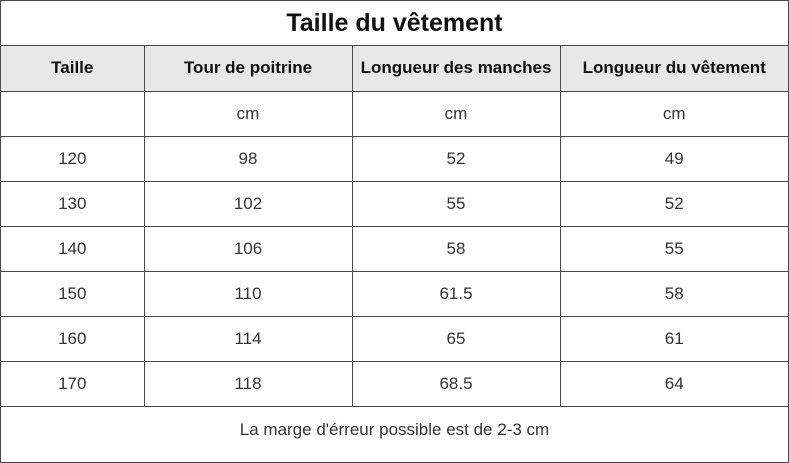 Image resolution: width=789 pixels, height=463 pixels. What do you see at coordinates (674, 339) in the screenshot?
I see `table-cell: 61` at bounding box center [674, 339].